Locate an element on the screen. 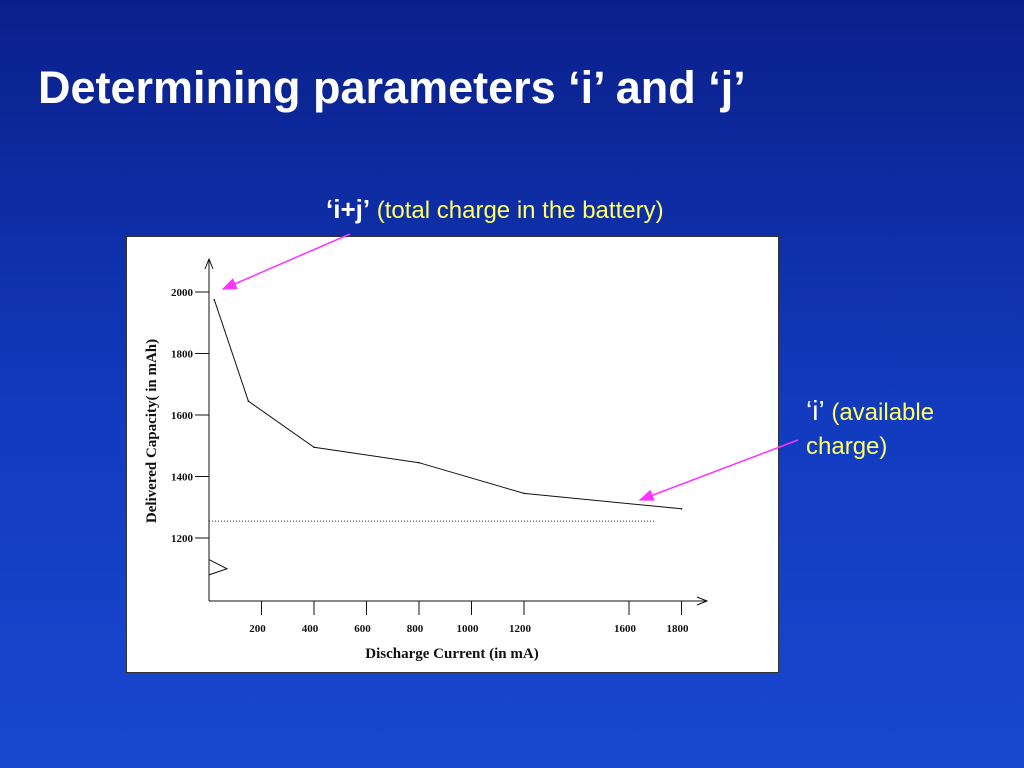 The width and height of the screenshot is (1024, 768). x-tick-label-200: 200 is located at coordinates (257, 629).